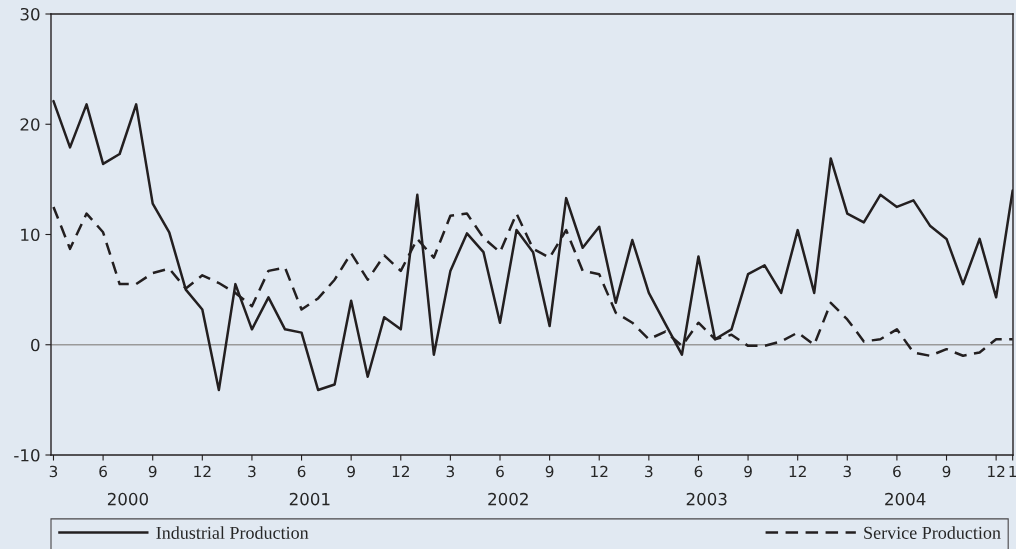 This screenshot has width=1016, height=549. I want to click on legend-label: Industrial Production, so click(232, 532).